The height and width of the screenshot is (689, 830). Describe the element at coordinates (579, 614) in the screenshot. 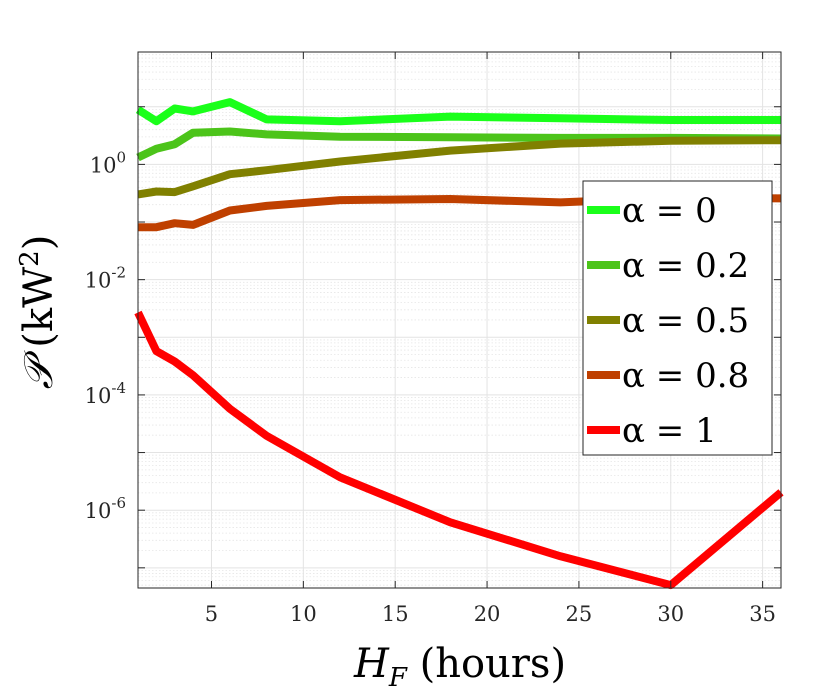

I see `x-tick-label: 25` at that location.